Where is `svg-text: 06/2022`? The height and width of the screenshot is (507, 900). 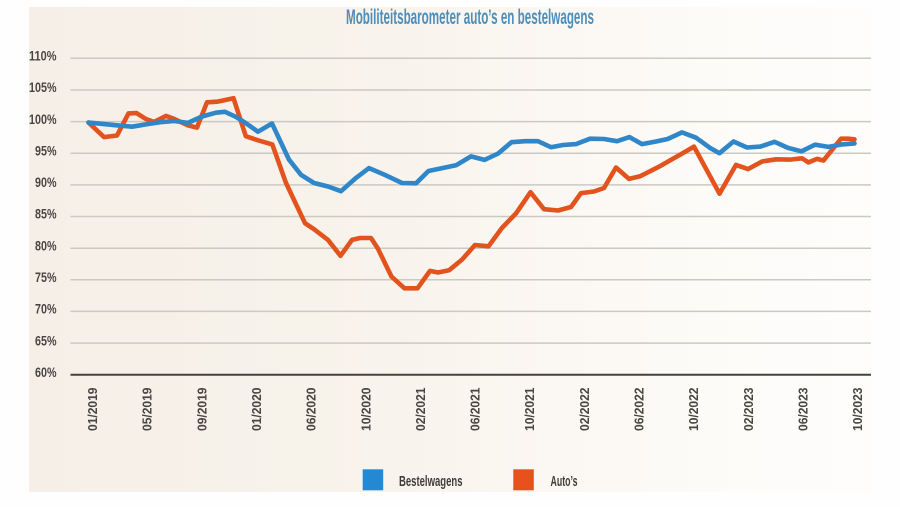
svg-text: 06/2022 is located at coordinates (640, 409).